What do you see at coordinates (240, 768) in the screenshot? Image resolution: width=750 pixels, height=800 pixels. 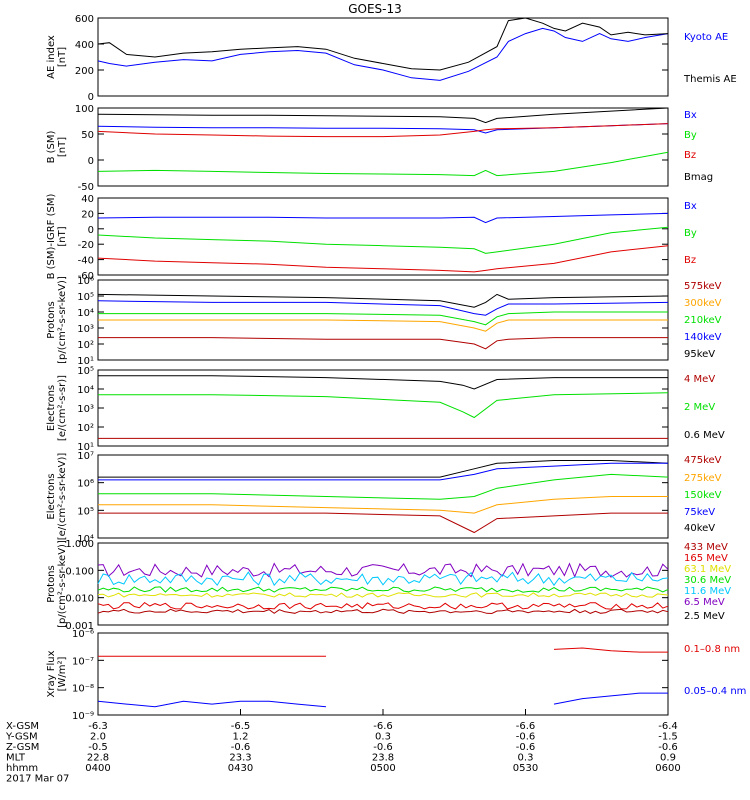 I see `x-row-value: 0430` at bounding box center [240, 768].